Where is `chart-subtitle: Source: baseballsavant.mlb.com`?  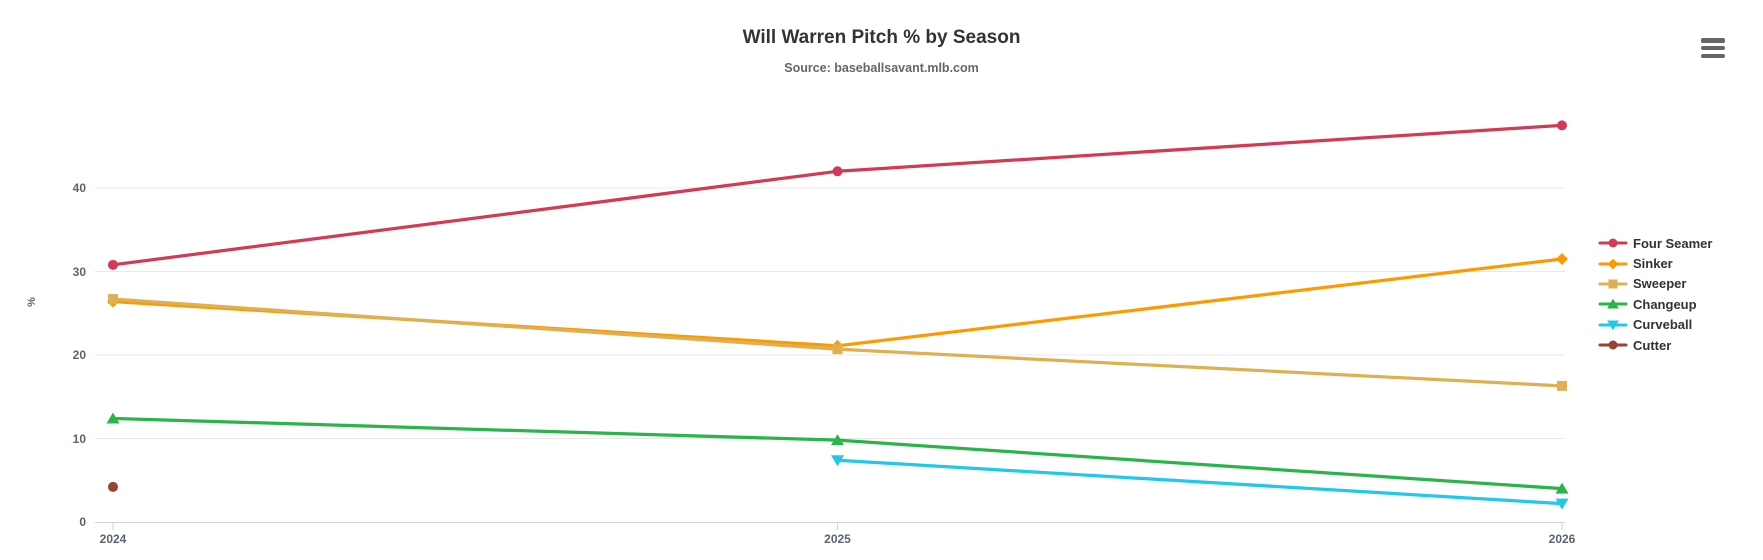
chart-subtitle: Source: baseballsavant.mlb.com is located at coordinates (881, 68).